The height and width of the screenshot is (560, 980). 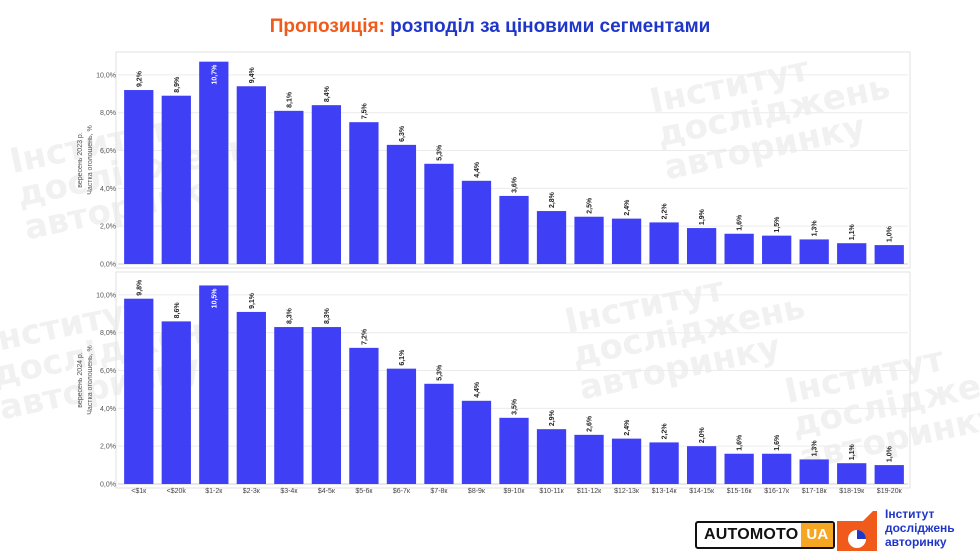 I want to click on data-label: 9,4%, so click(x=252, y=75).